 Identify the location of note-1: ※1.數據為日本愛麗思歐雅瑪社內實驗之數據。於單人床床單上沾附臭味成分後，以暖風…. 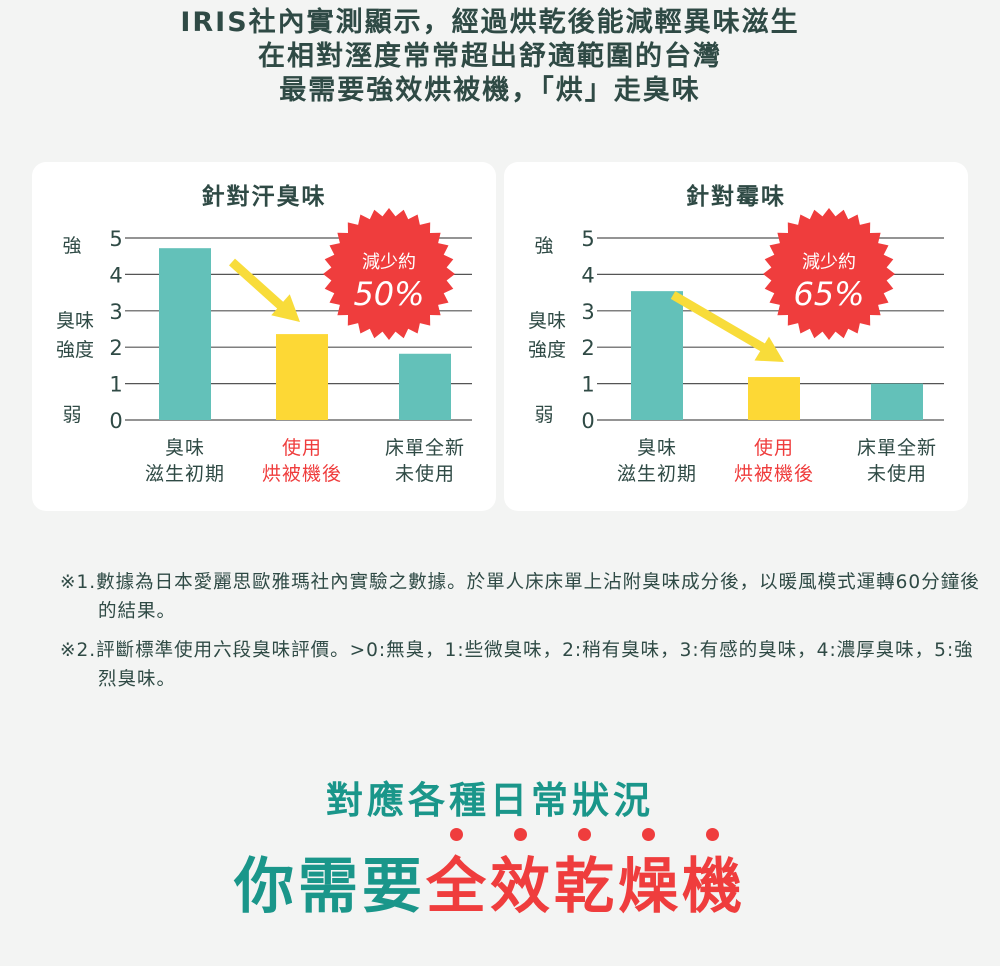
(520, 597).